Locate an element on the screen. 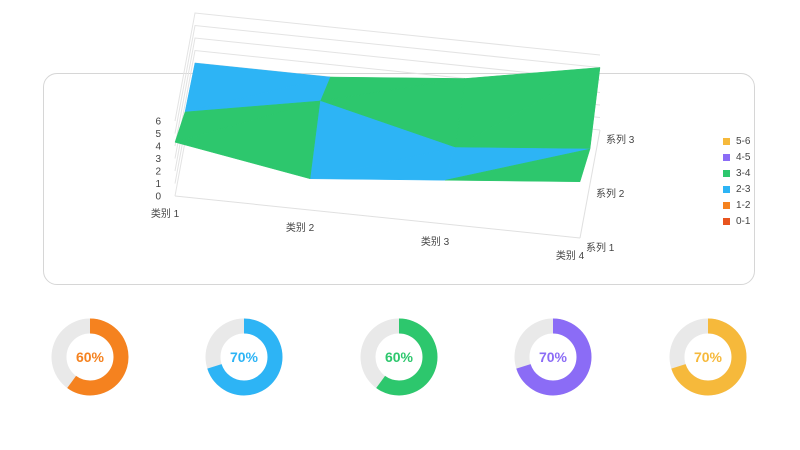  x-tick-label: 类别 4 is located at coordinates (570, 255).